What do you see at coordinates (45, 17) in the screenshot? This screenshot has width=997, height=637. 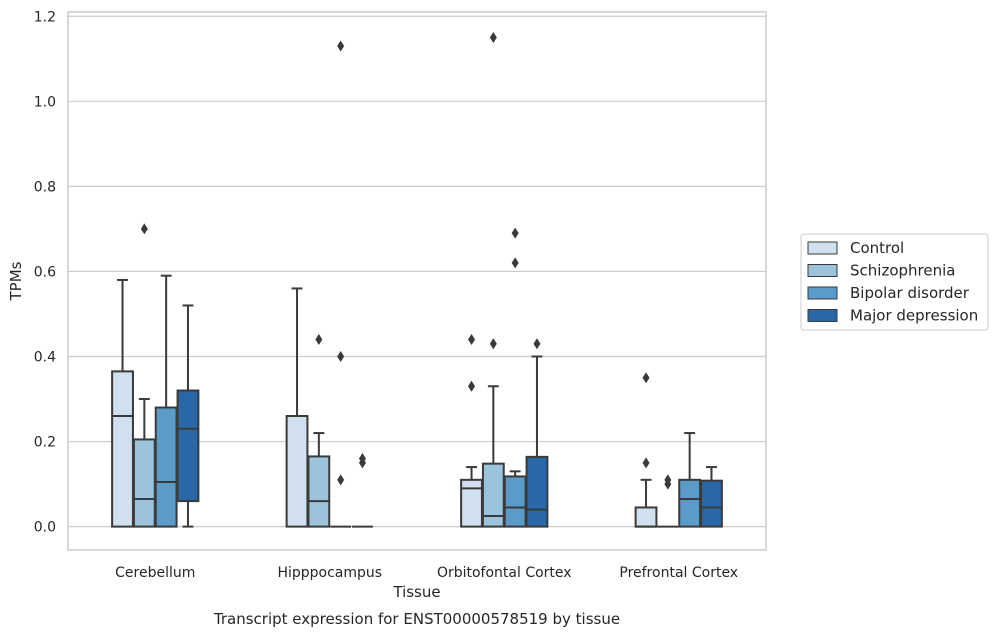 I see `y-tick-label: 1.2` at bounding box center [45, 17].